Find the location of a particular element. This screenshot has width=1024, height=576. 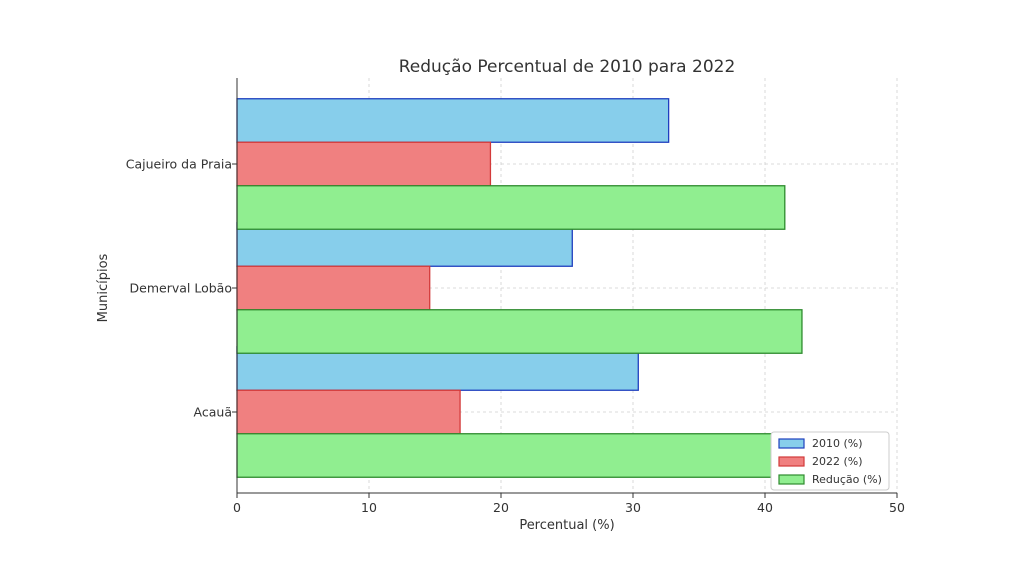

x-tick-label: 30 is located at coordinates (633, 507).